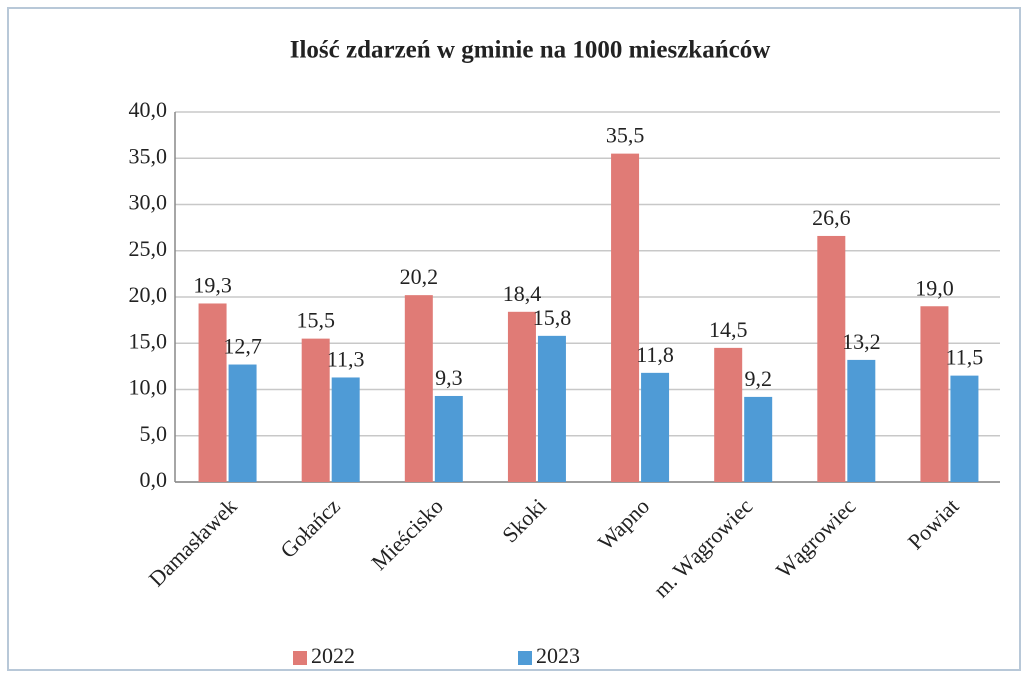  I want to click on y-tick-label: 15,0, so click(148, 340).